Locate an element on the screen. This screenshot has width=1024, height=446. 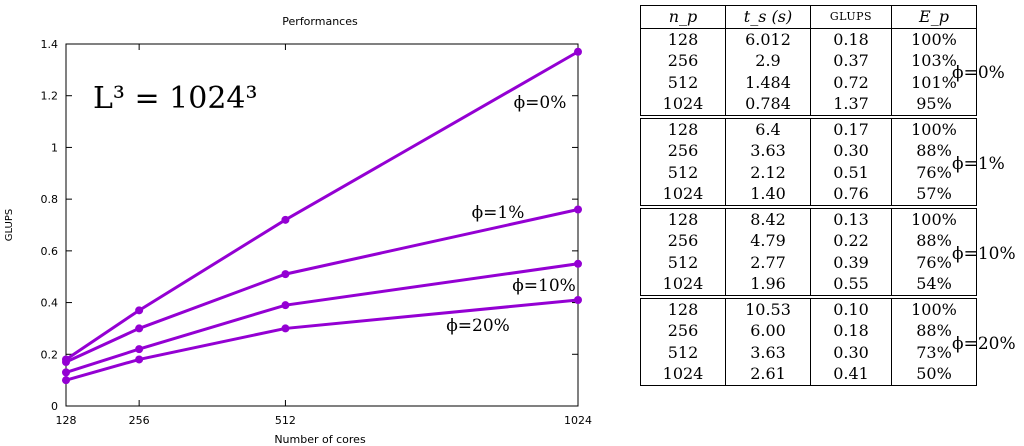
table-cell: 0.72 is located at coordinates (851, 82).